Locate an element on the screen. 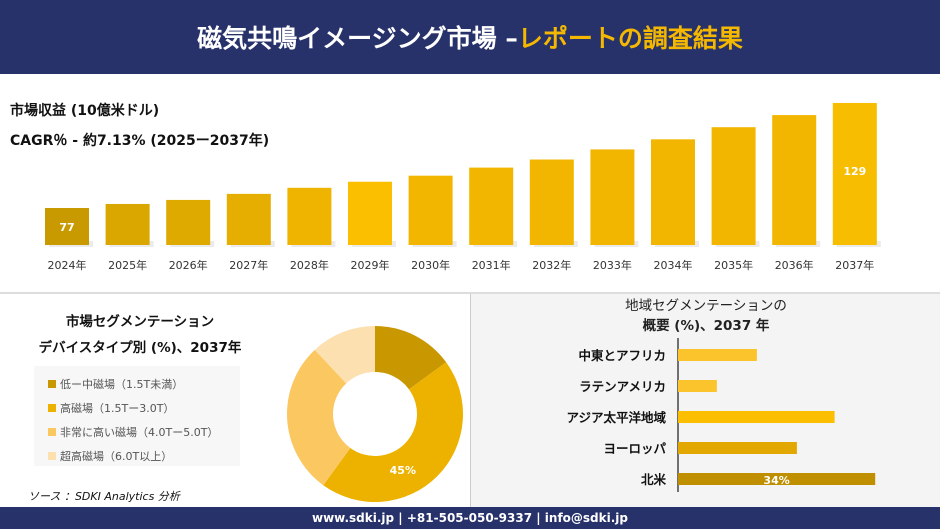  x-tick-label: 2028年 is located at coordinates (309, 265).